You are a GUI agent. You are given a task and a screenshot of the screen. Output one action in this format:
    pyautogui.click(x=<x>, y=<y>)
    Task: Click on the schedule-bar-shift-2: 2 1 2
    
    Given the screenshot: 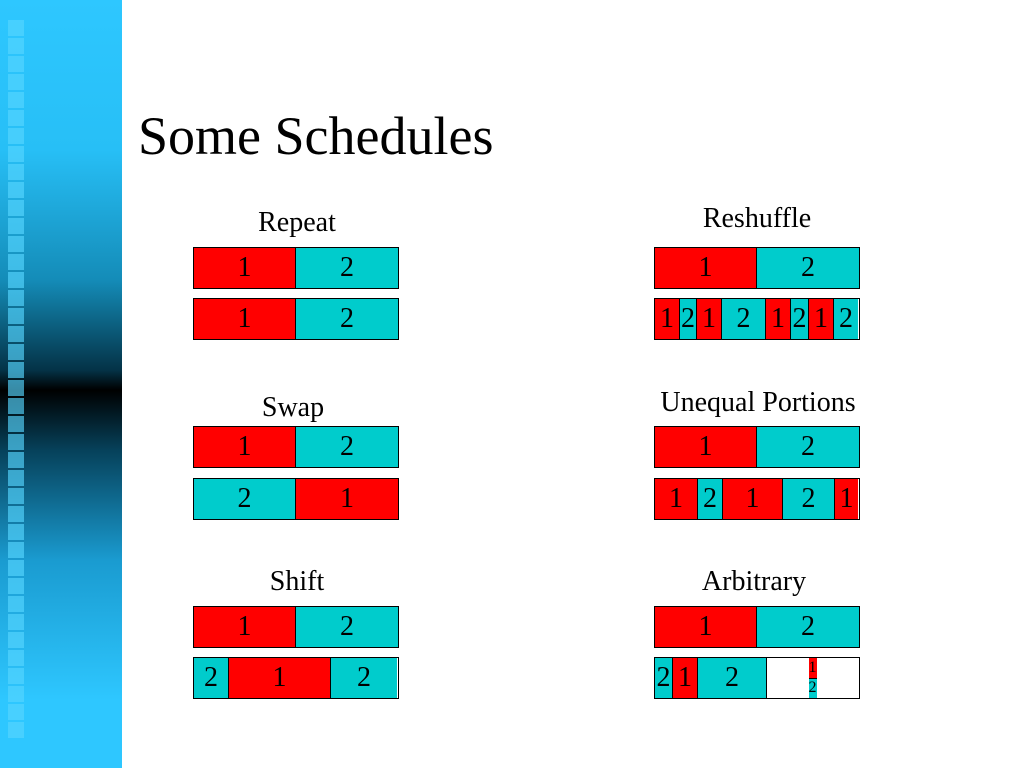 What is the action you would take?
    pyautogui.click(x=296, y=678)
    